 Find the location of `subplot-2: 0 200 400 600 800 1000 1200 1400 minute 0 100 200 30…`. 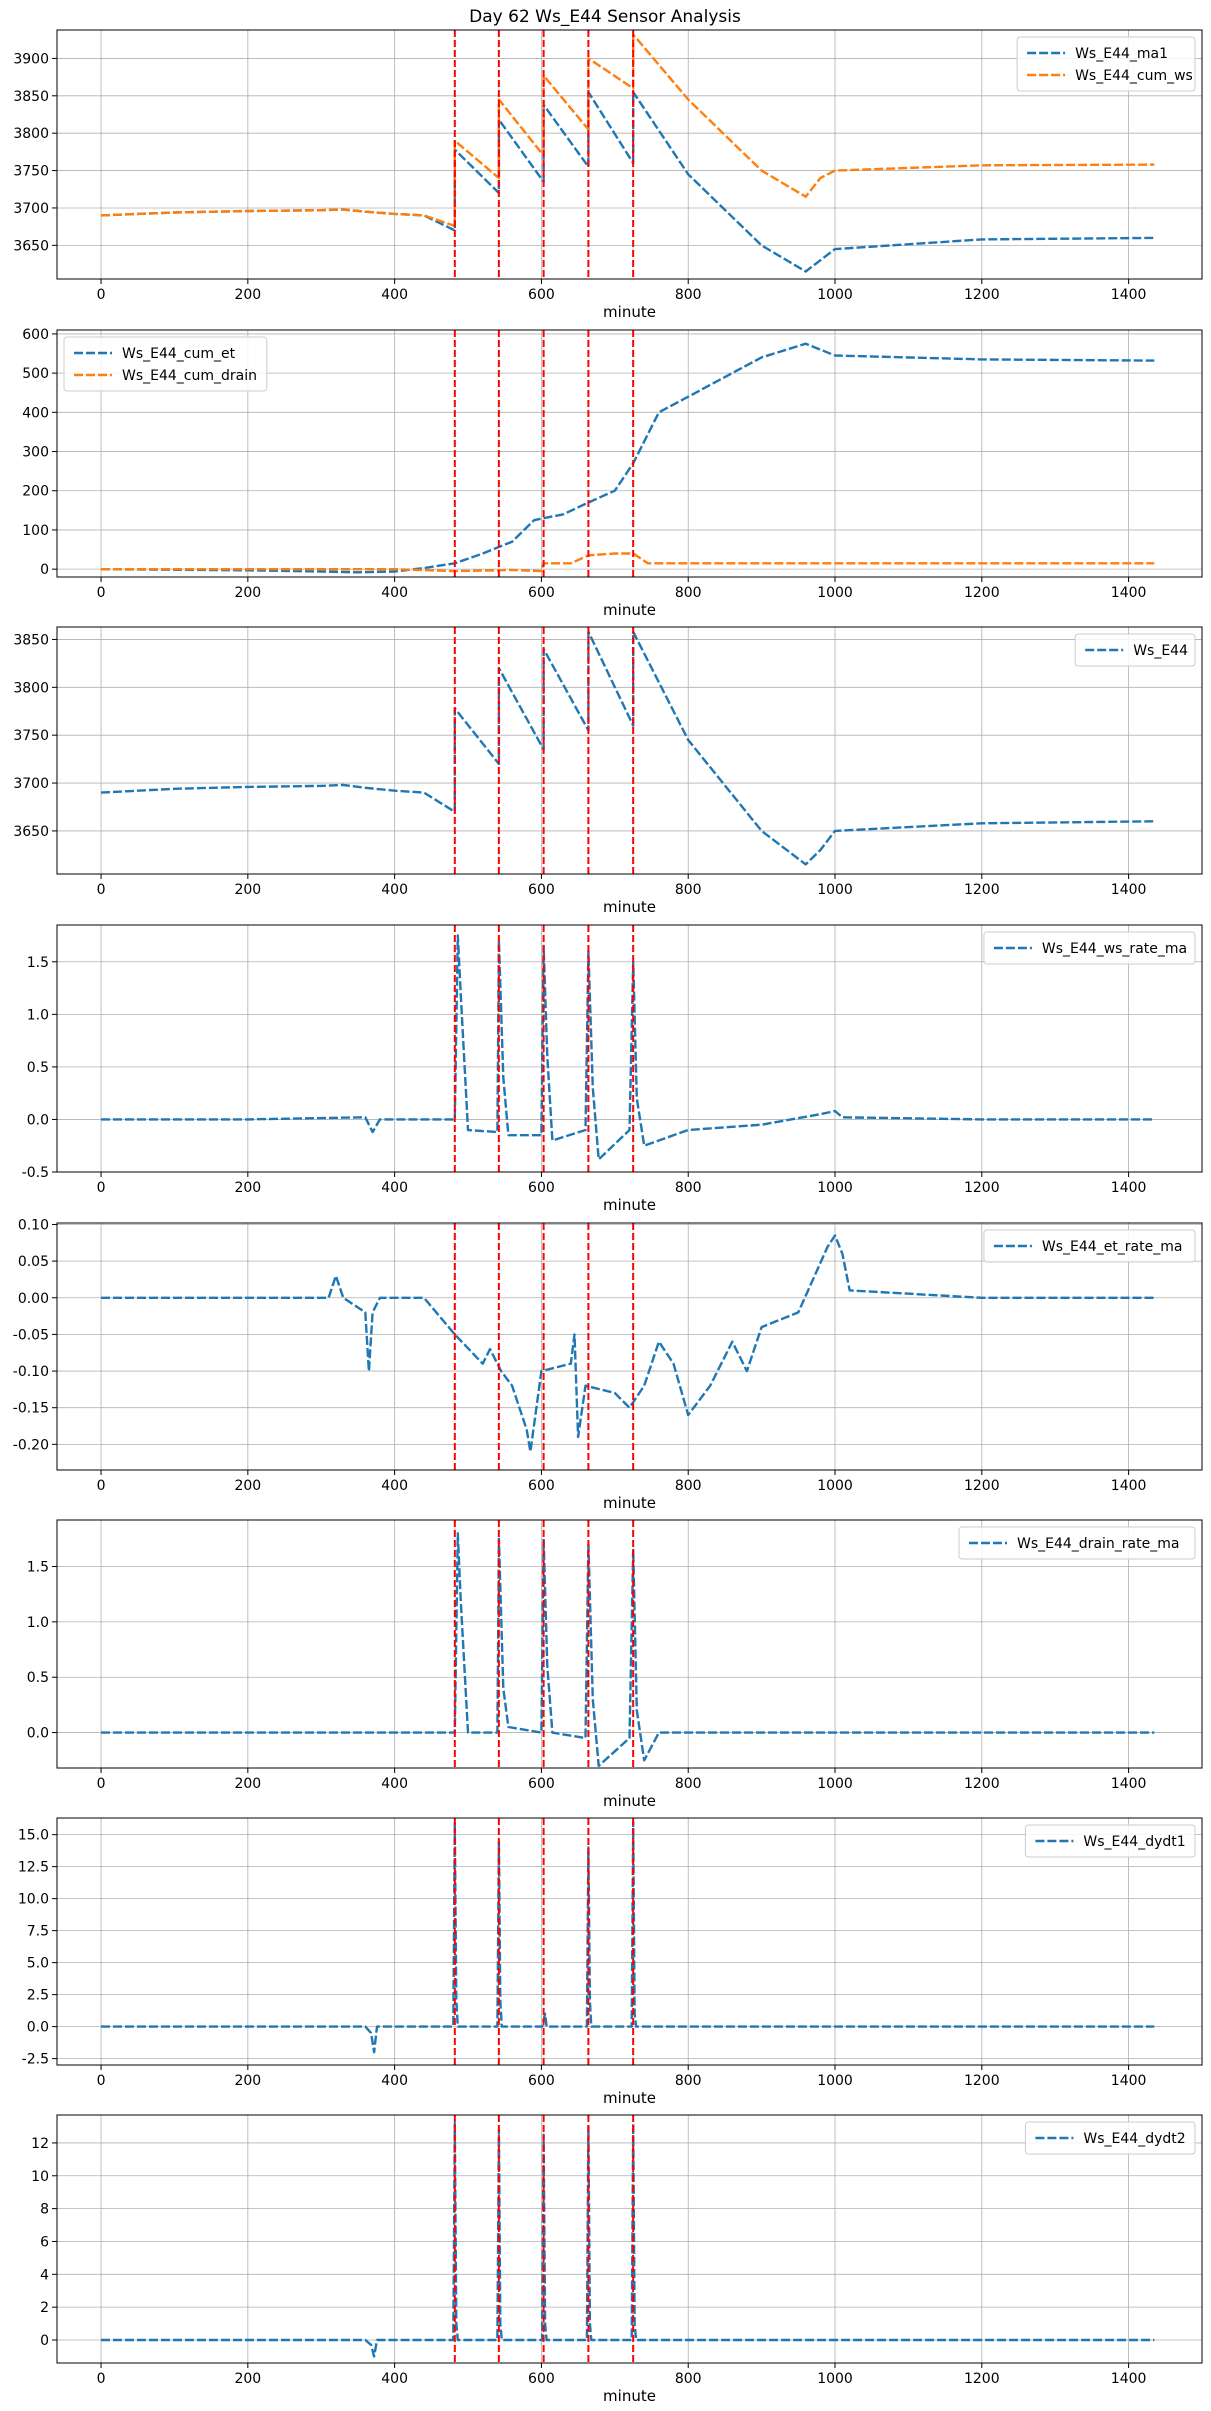

subplot-2: 0 200 400 600 800 1000 1200 1400 minute 0 100 200 30… is located at coordinates (612, 473).